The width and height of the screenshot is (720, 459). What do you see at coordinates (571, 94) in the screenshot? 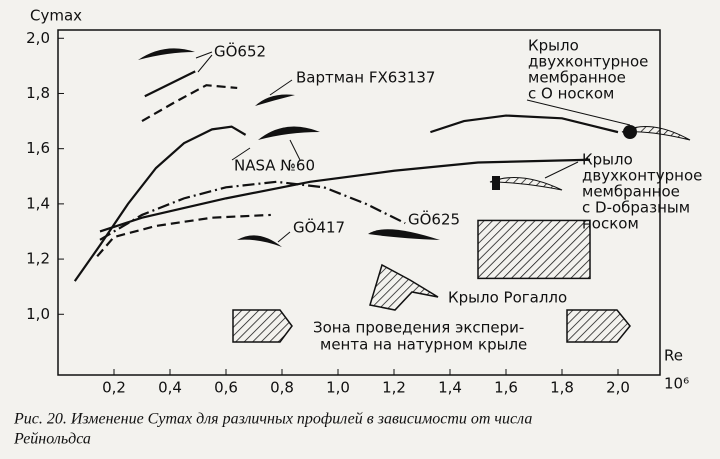
I see `series-label: с О носком` at bounding box center [571, 94].